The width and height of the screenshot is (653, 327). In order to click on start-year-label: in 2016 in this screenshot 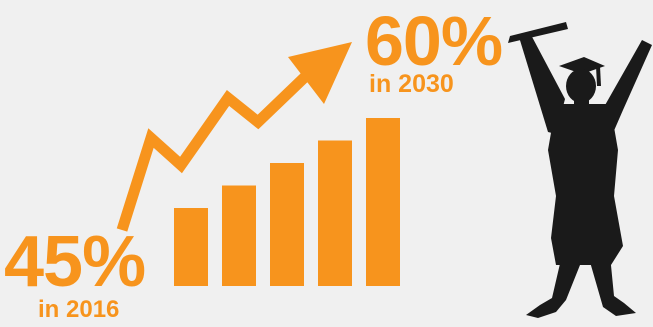, I will do `click(79, 309)`.